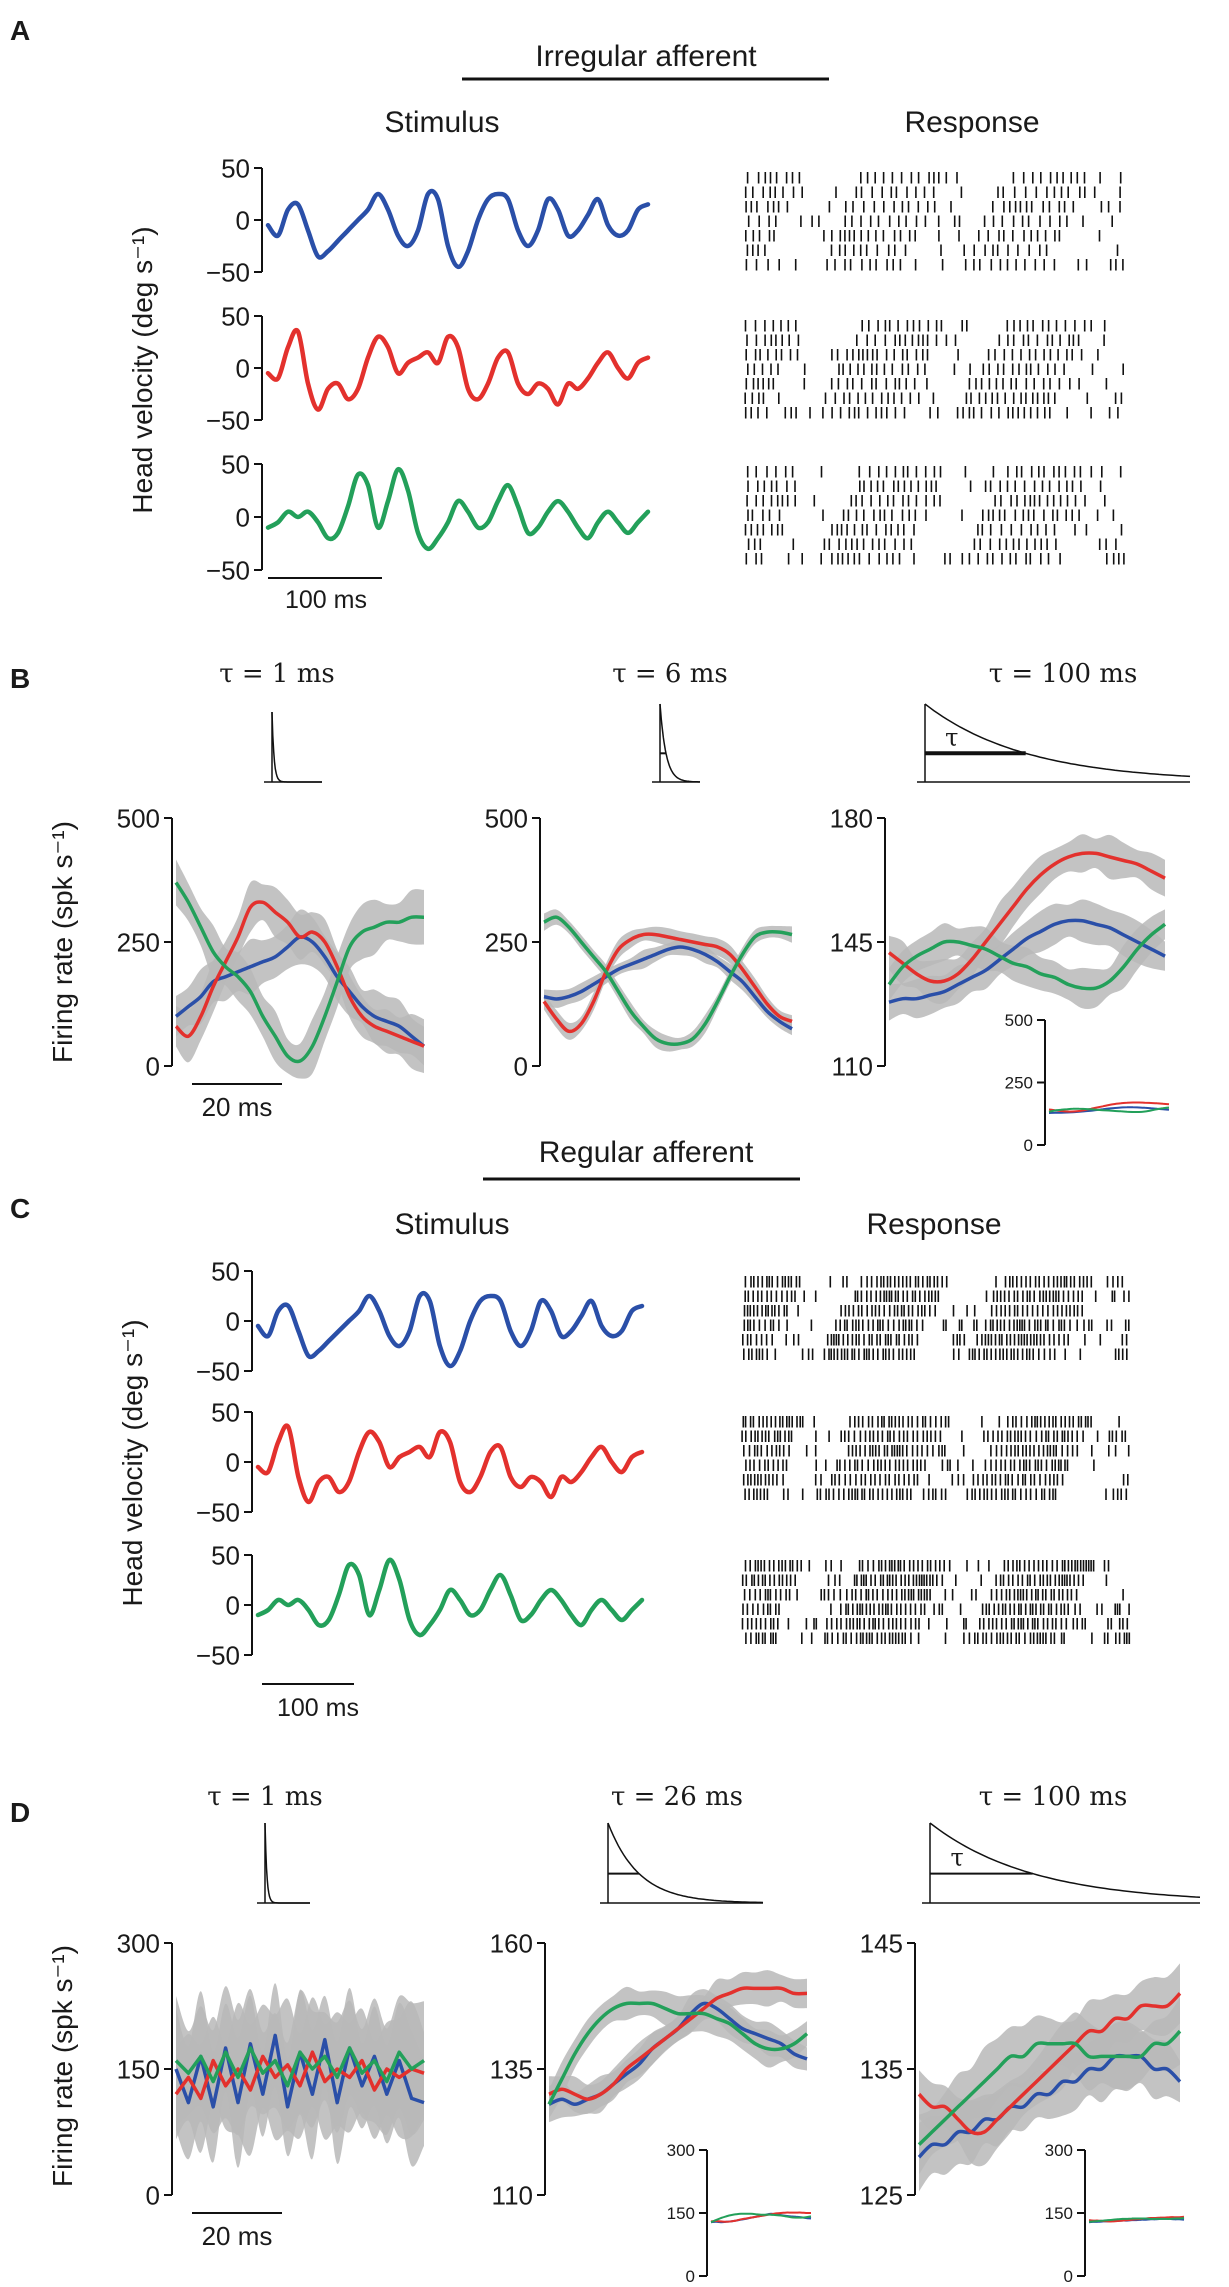 This screenshot has width=1229, height=2287. I want to click on kernel-b-tau100-curve, so click(1057, 740).